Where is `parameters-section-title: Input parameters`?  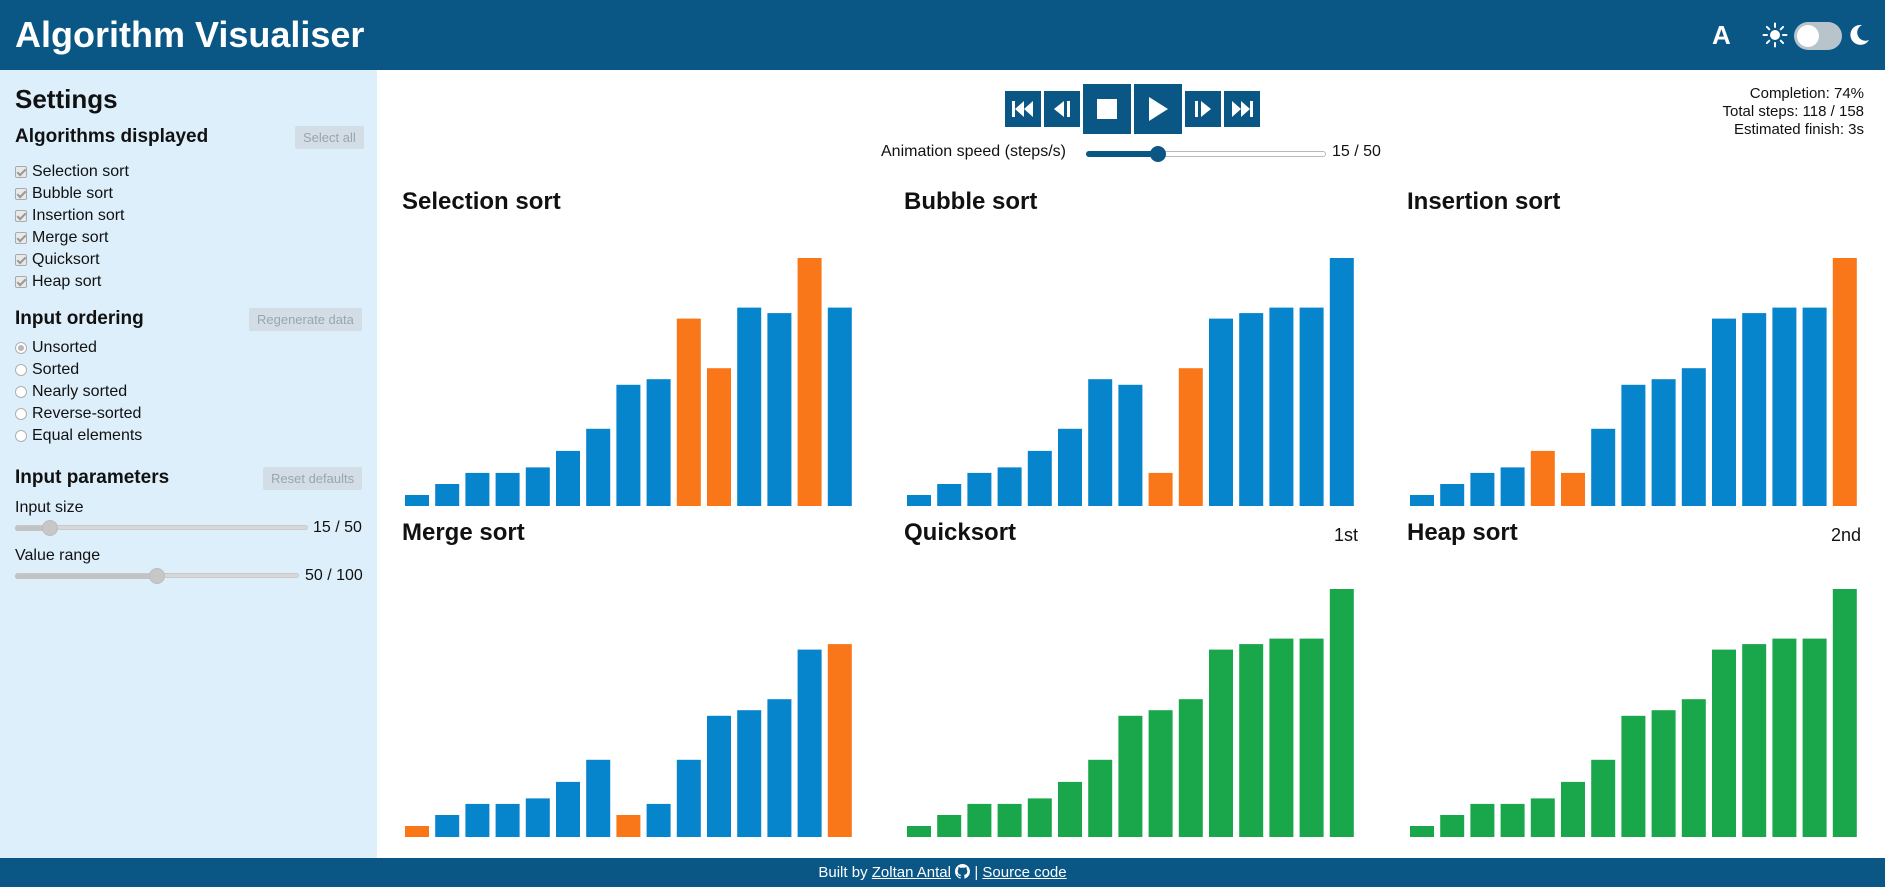 parameters-section-title: Input parameters is located at coordinates (92, 477).